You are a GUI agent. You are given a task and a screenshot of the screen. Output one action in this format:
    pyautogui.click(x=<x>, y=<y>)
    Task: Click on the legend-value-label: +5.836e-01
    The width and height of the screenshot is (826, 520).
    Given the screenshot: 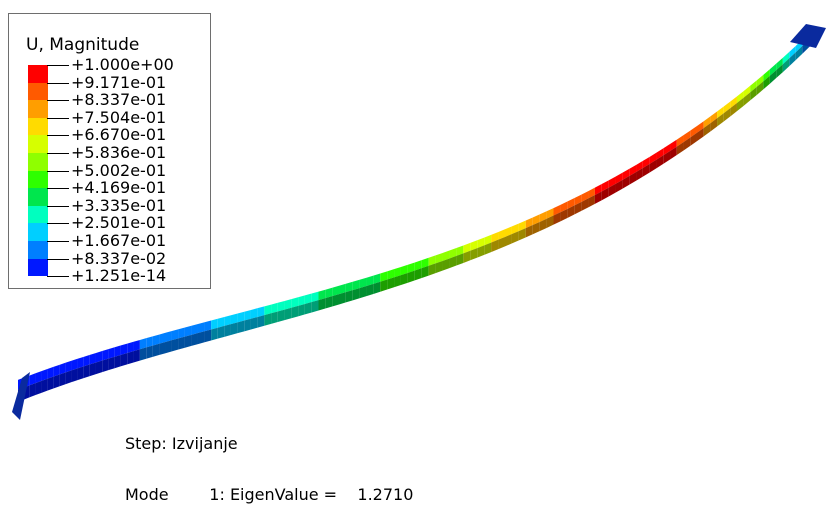 What is the action you would take?
    pyautogui.click(x=119, y=152)
    